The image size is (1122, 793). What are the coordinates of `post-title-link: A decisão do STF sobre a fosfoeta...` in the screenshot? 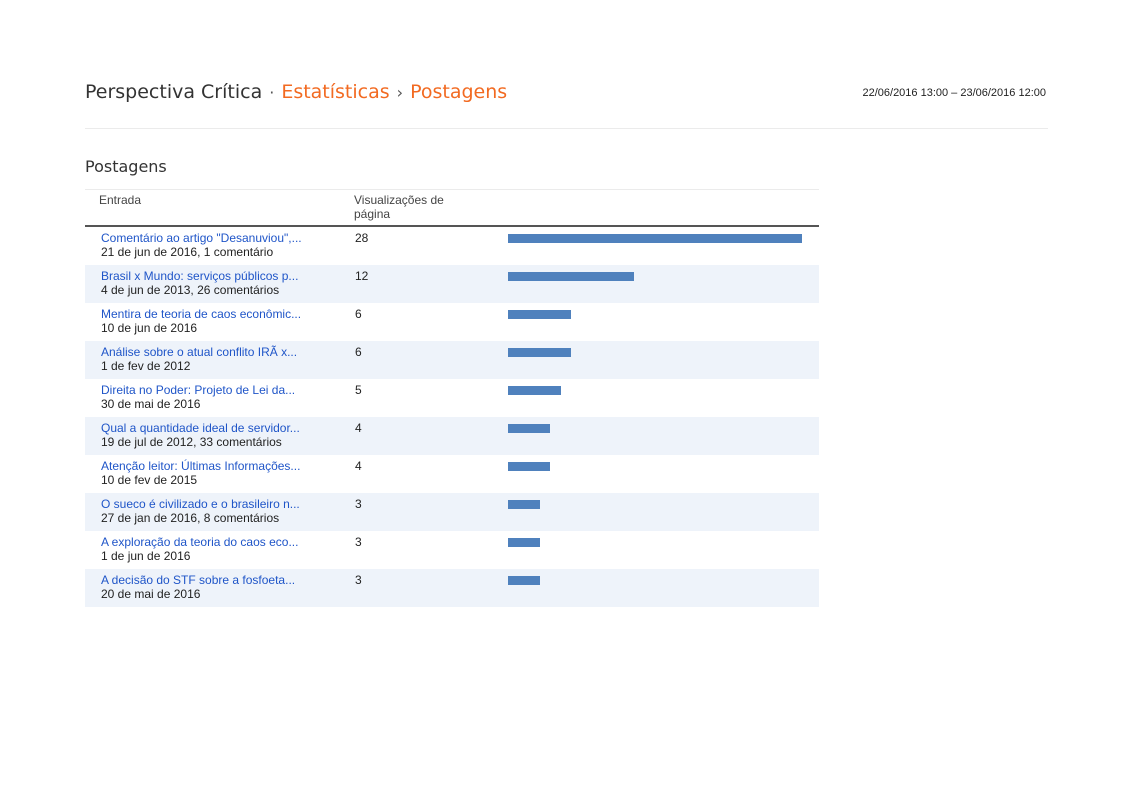 It's located at (198, 580).